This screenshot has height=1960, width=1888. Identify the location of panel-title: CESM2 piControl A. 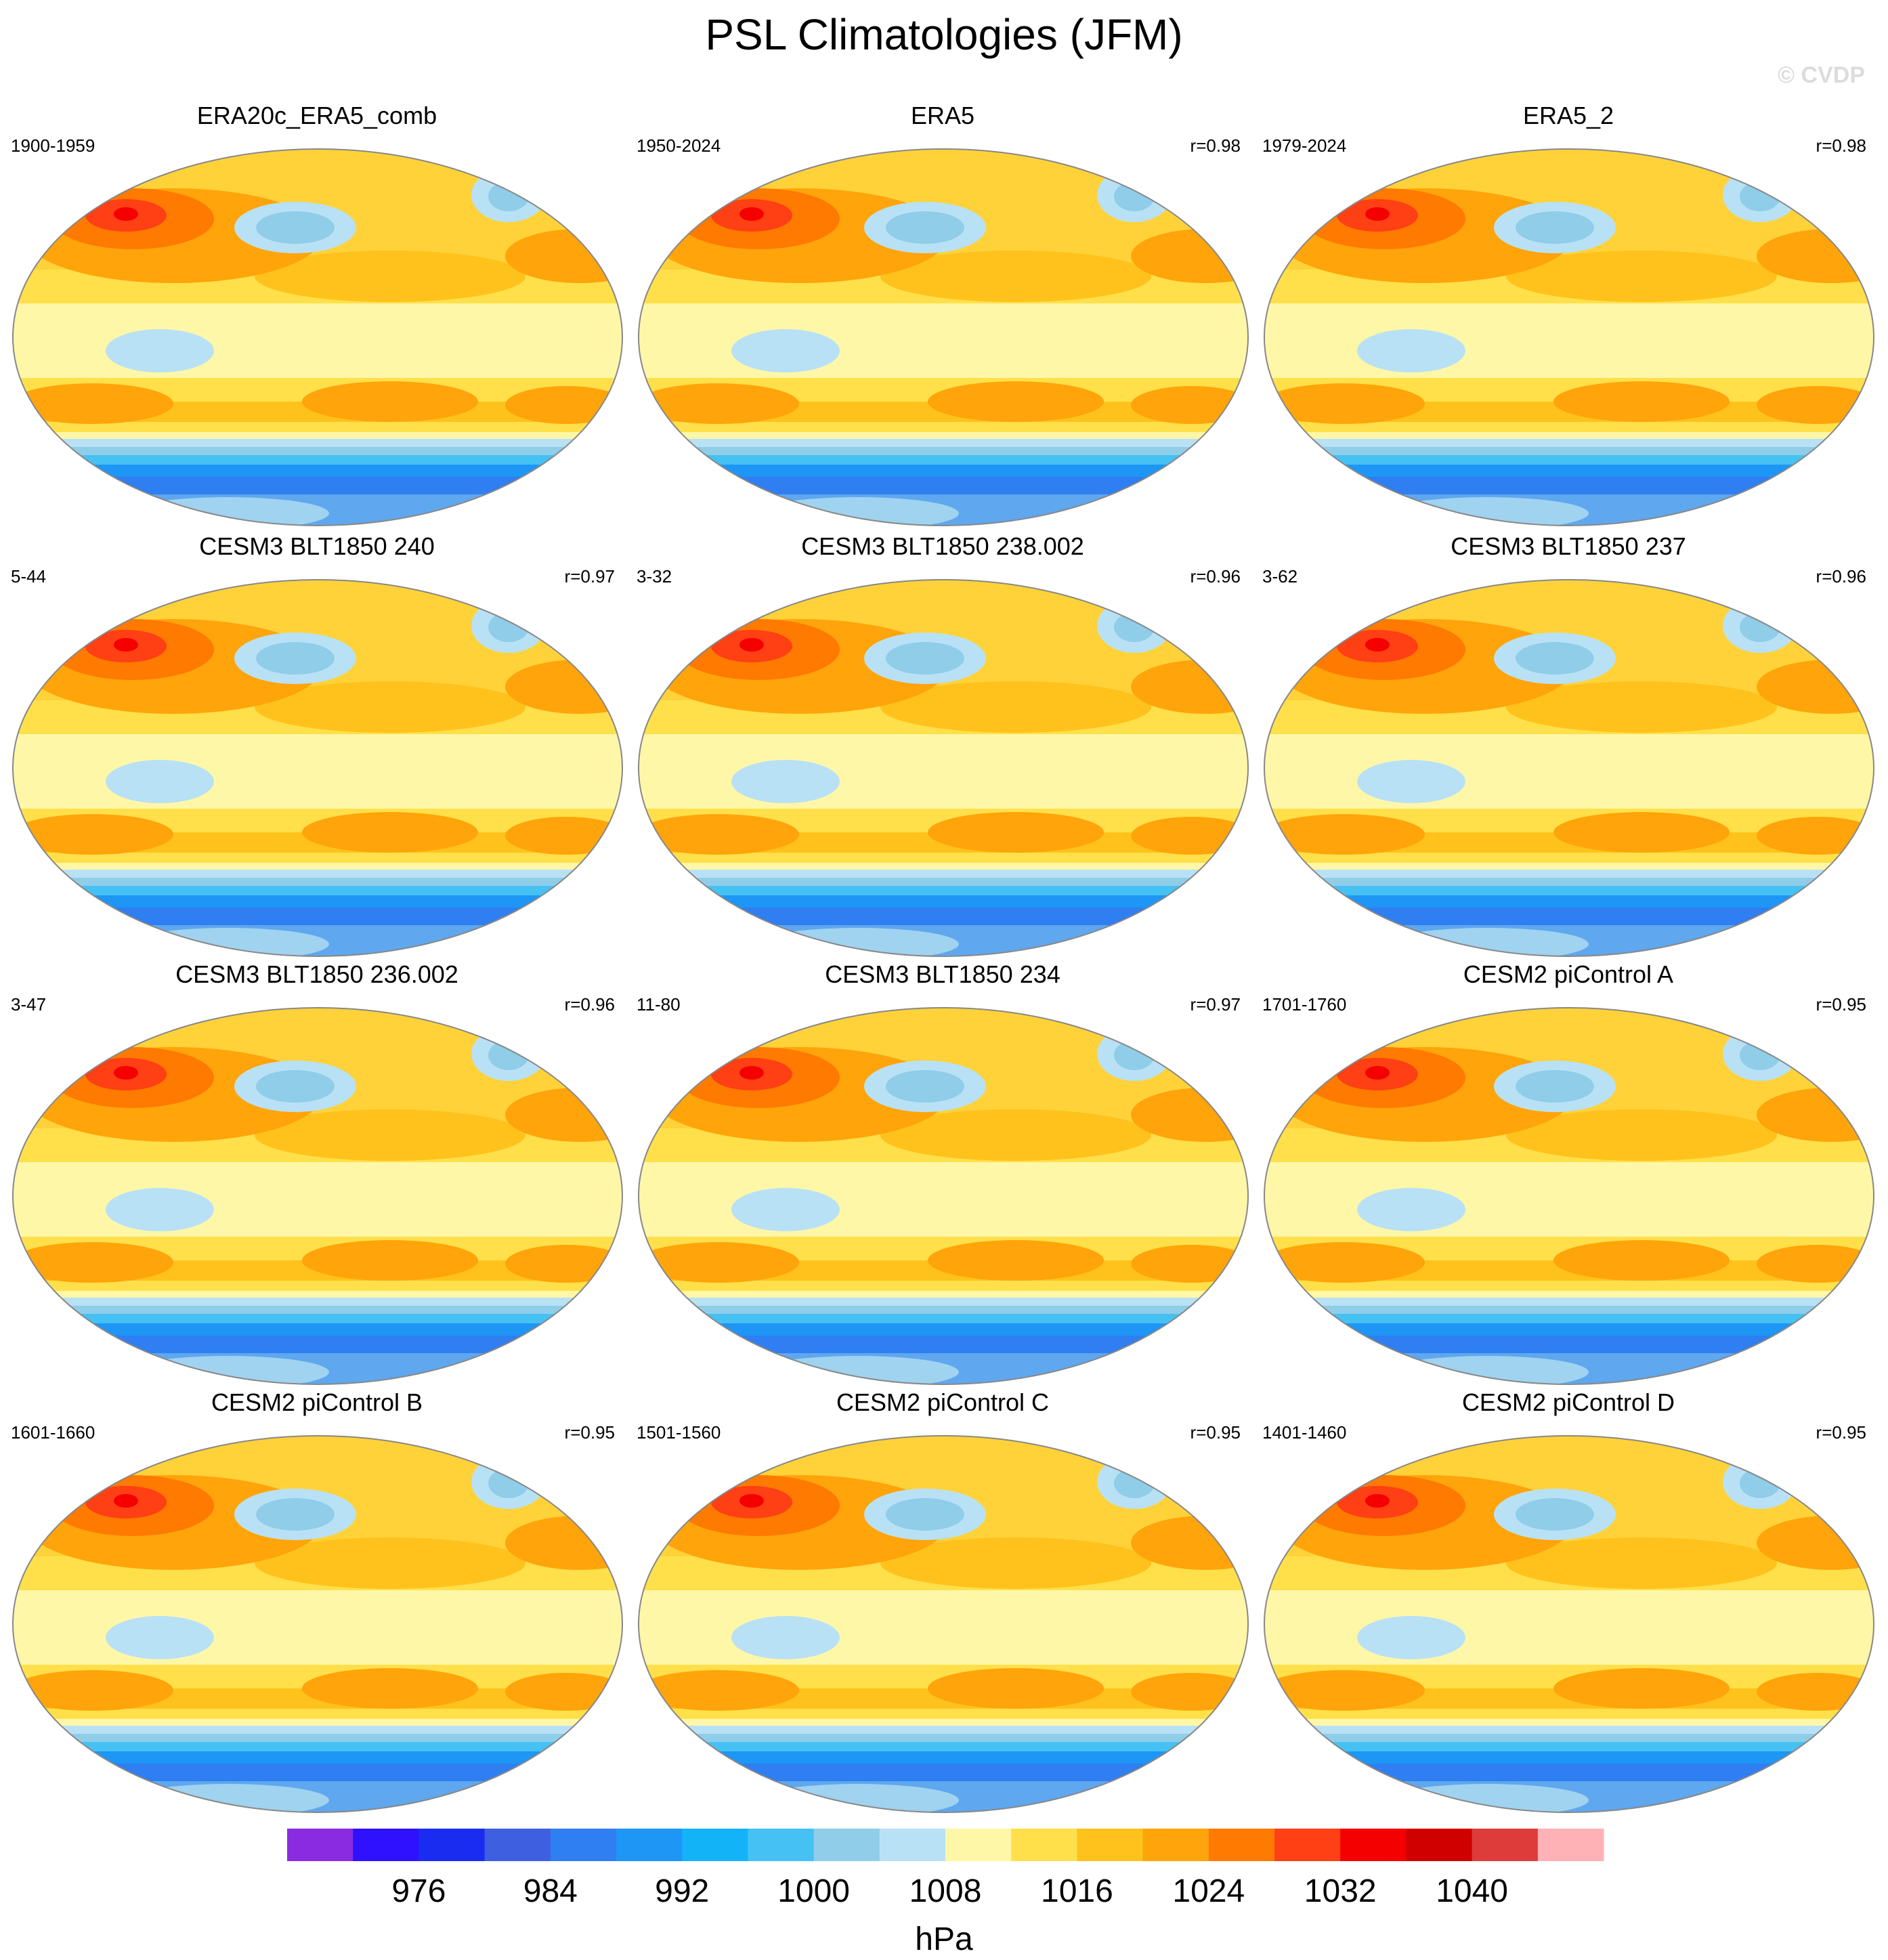
(1568, 974).